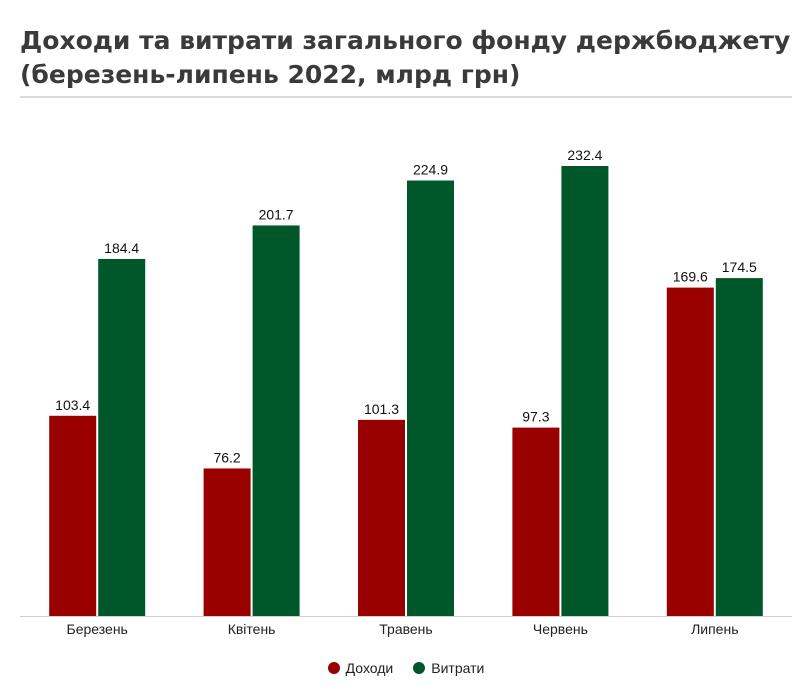 The width and height of the screenshot is (812, 693). Describe the element at coordinates (369, 668) in the screenshot. I see `legend-label-income: Доходи` at that location.